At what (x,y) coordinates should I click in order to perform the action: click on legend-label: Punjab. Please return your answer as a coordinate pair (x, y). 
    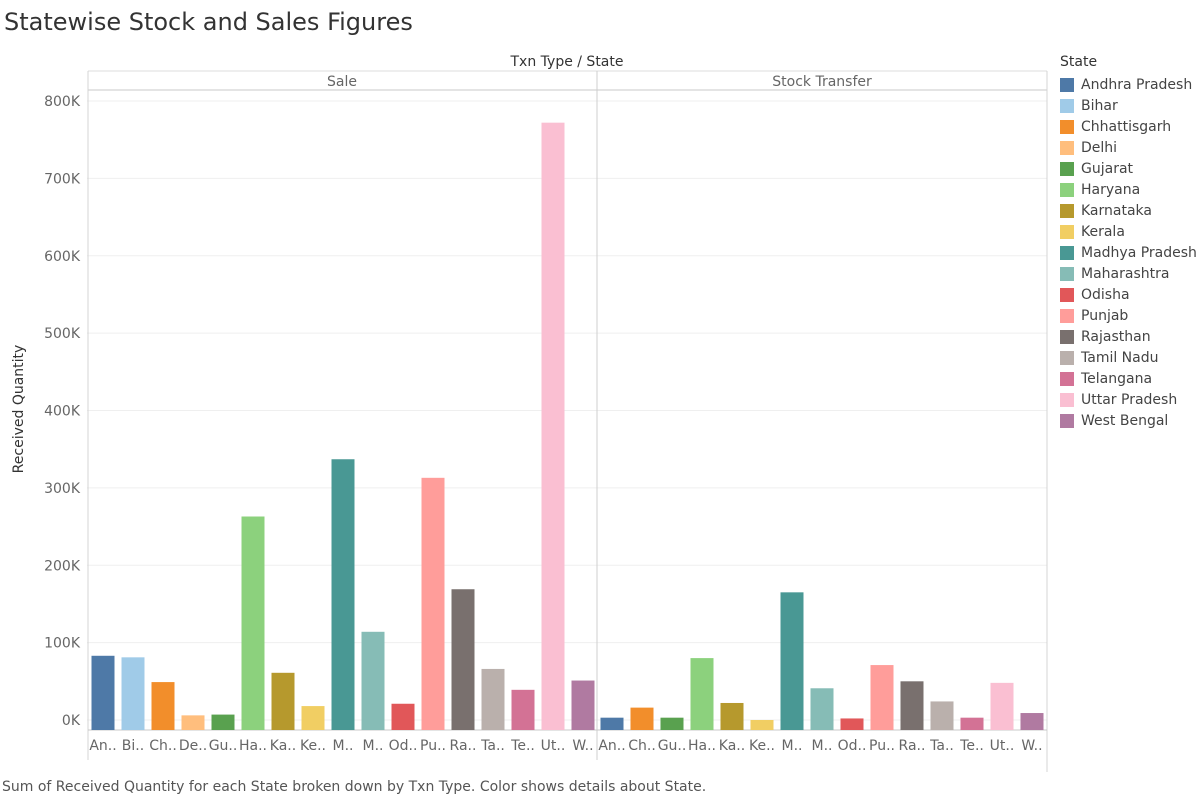
    Looking at the image, I should click on (1105, 315).